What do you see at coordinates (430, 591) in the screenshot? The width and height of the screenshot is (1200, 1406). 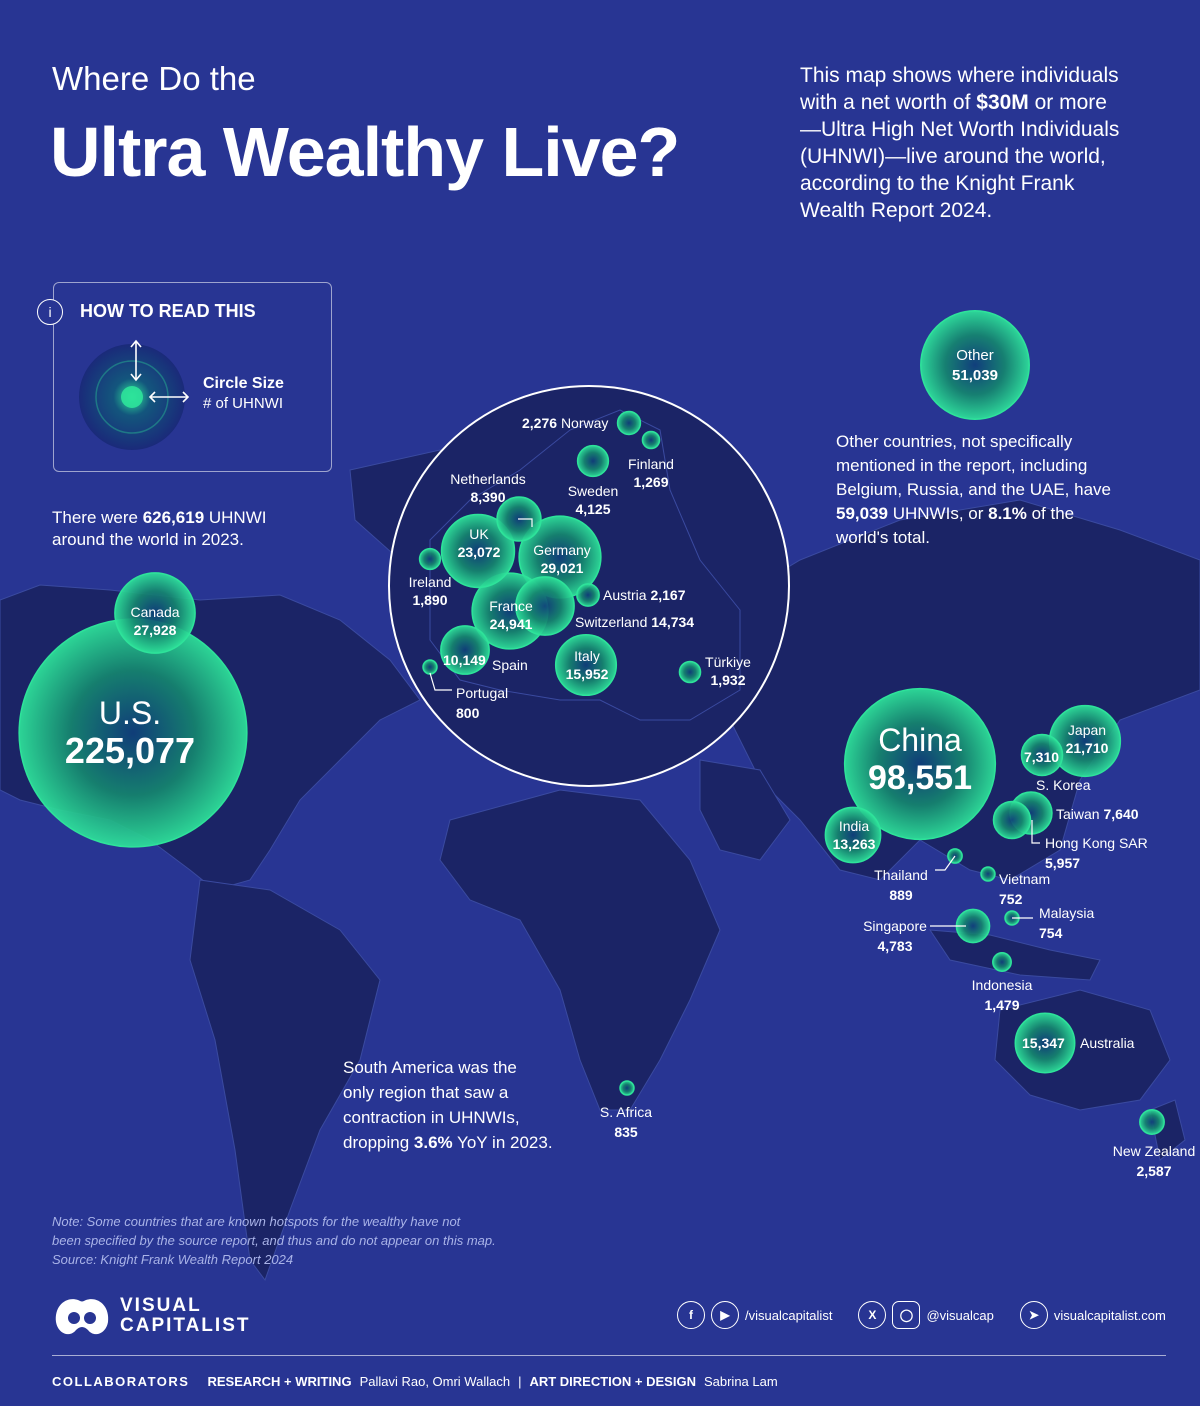 I see `label-ireland: Ireland 1,890` at bounding box center [430, 591].